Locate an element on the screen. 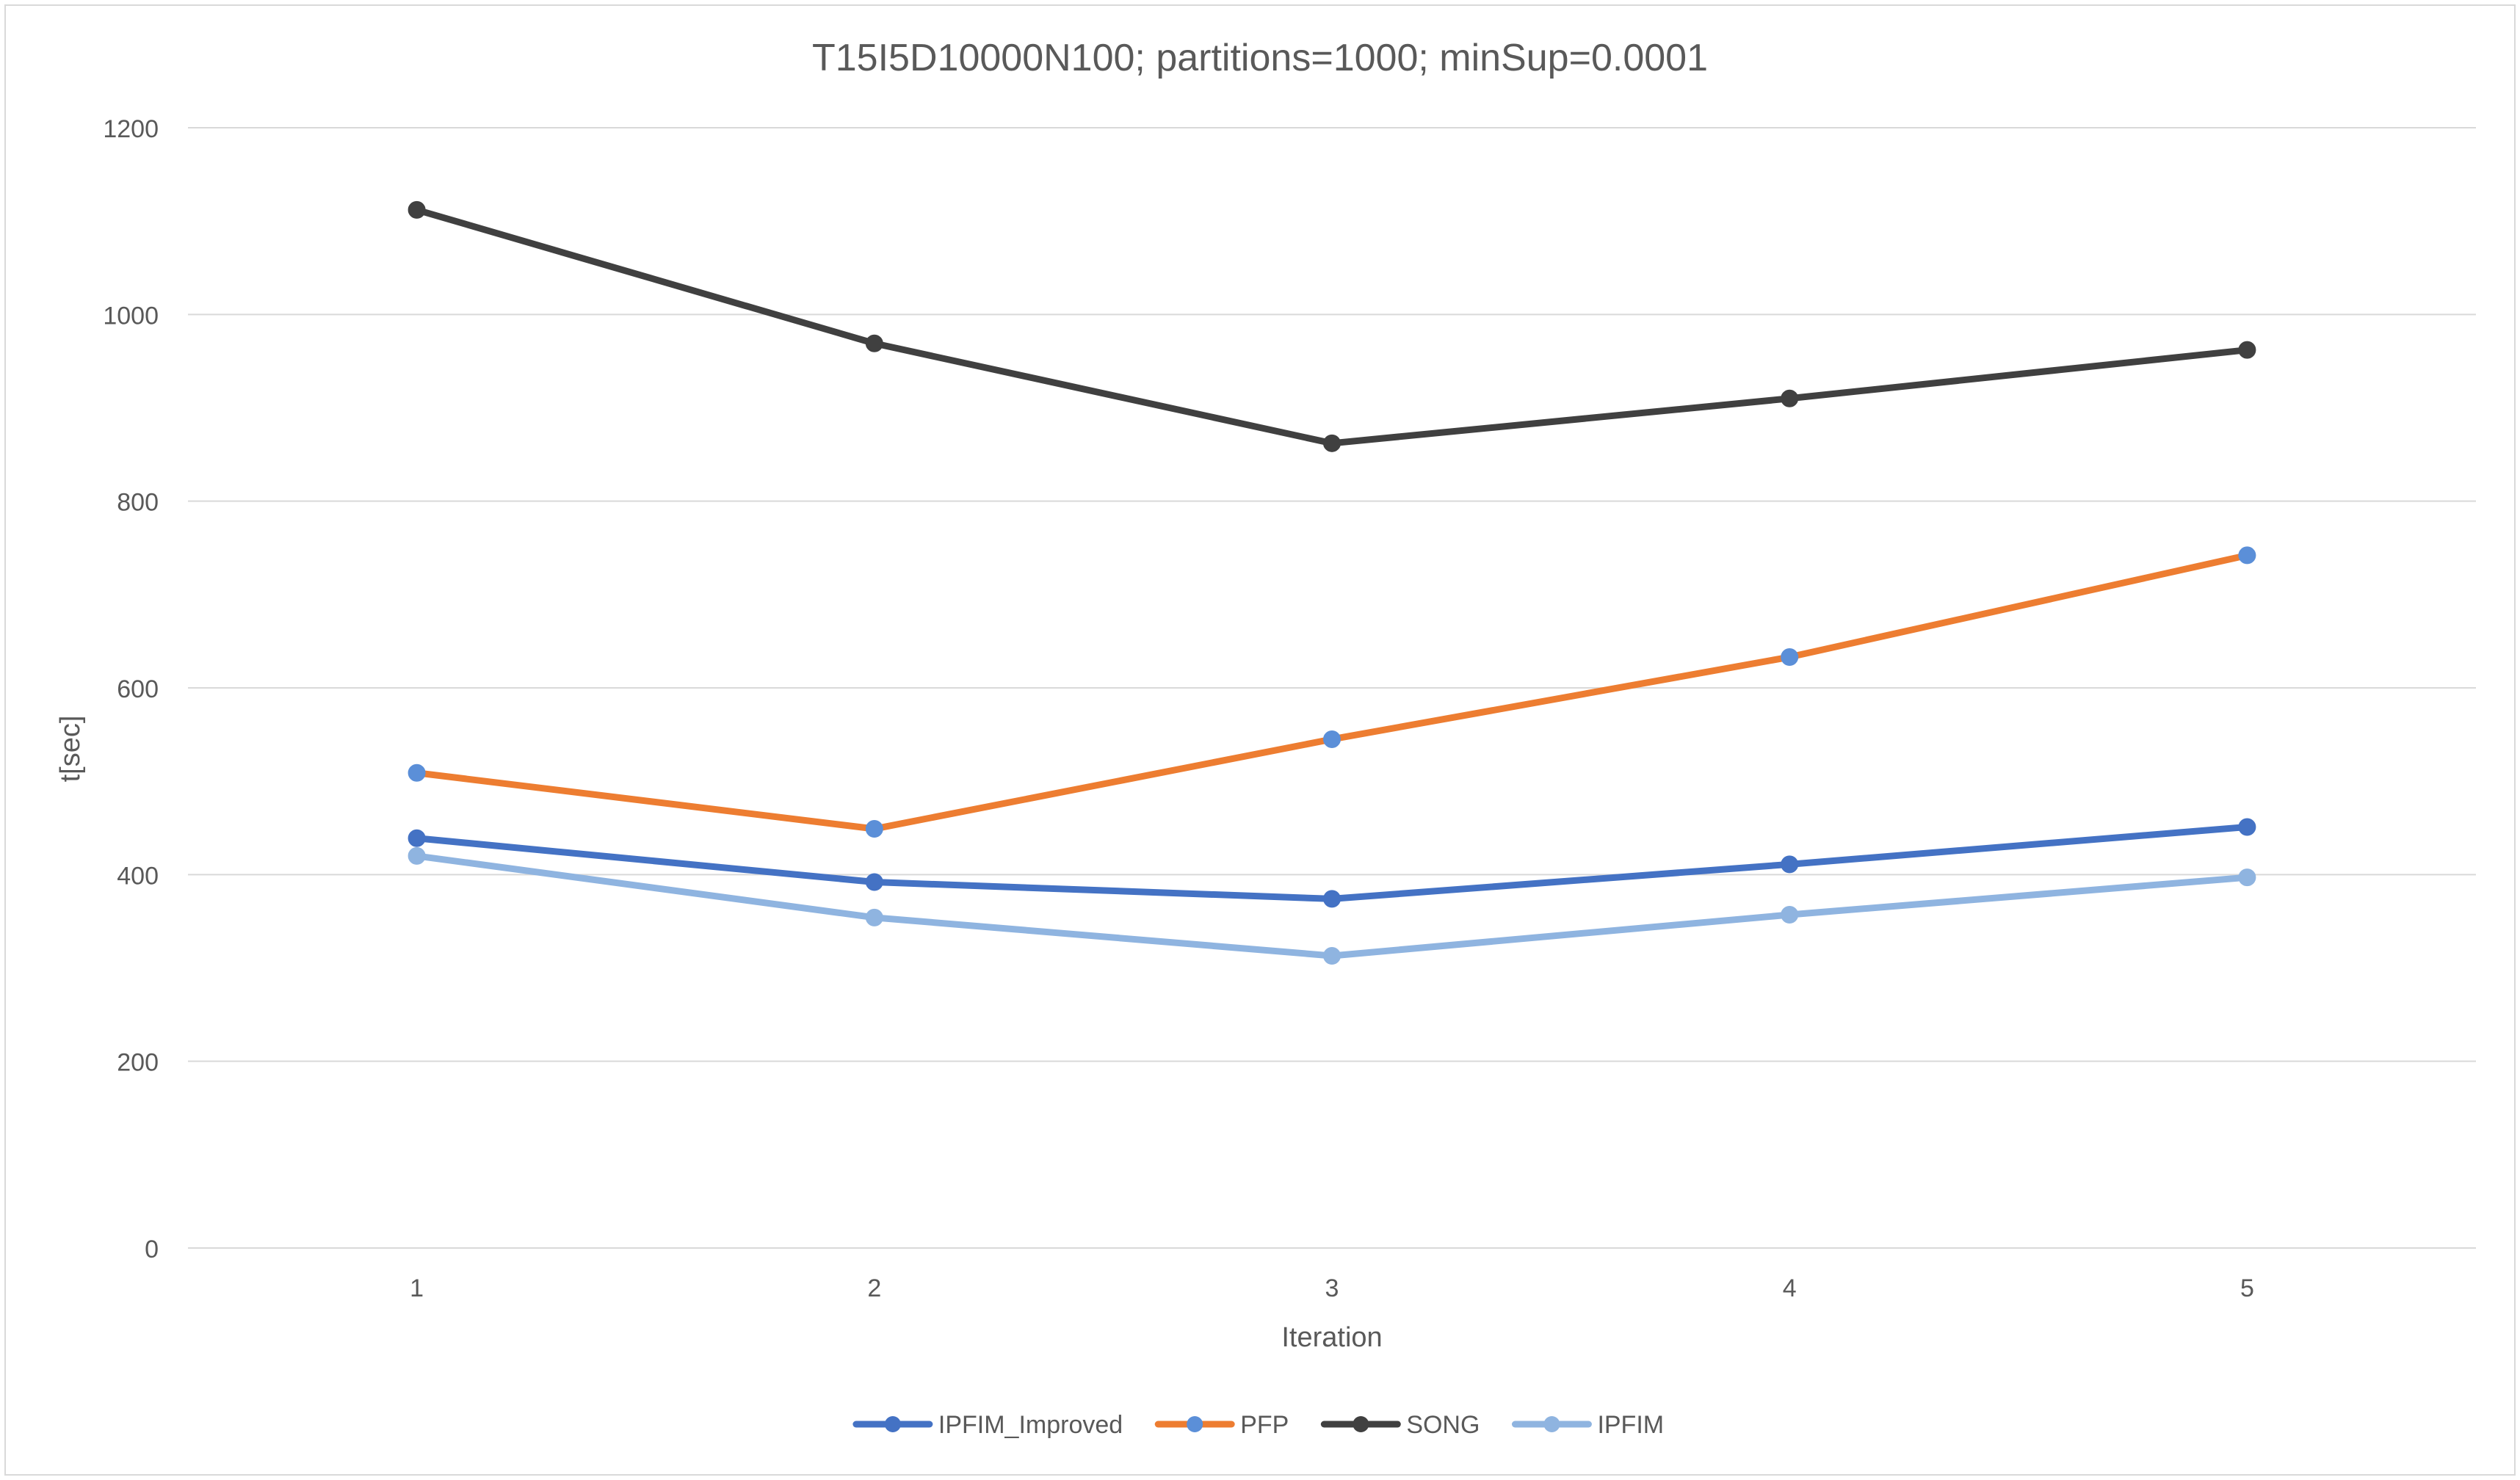 The width and height of the screenshot is (2520, 1480). legend-label-ipfim: IPFIM is located at coordinates (1630, 1425).